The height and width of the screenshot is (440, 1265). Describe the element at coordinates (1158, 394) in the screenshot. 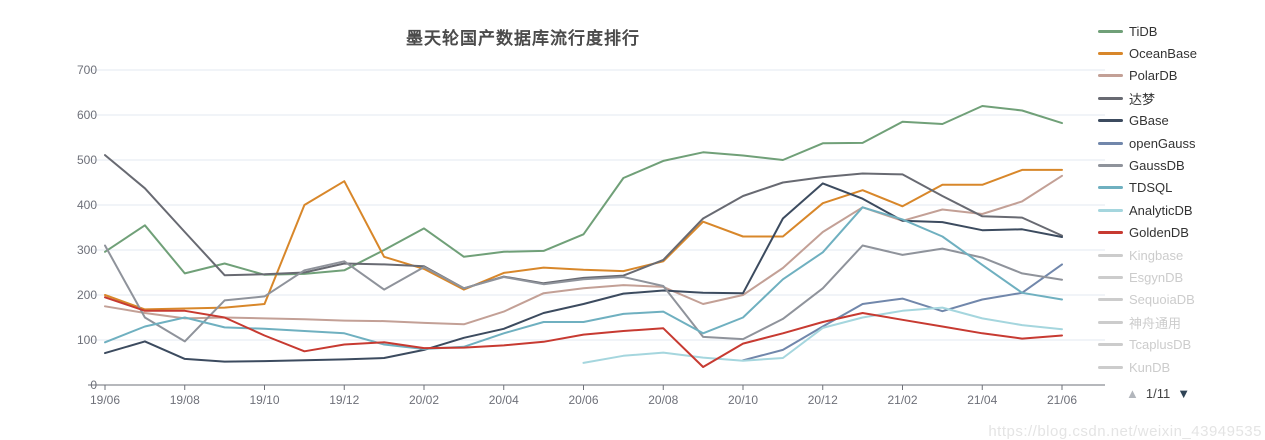

I see `legend-page-indicator: 1/11` at that location.